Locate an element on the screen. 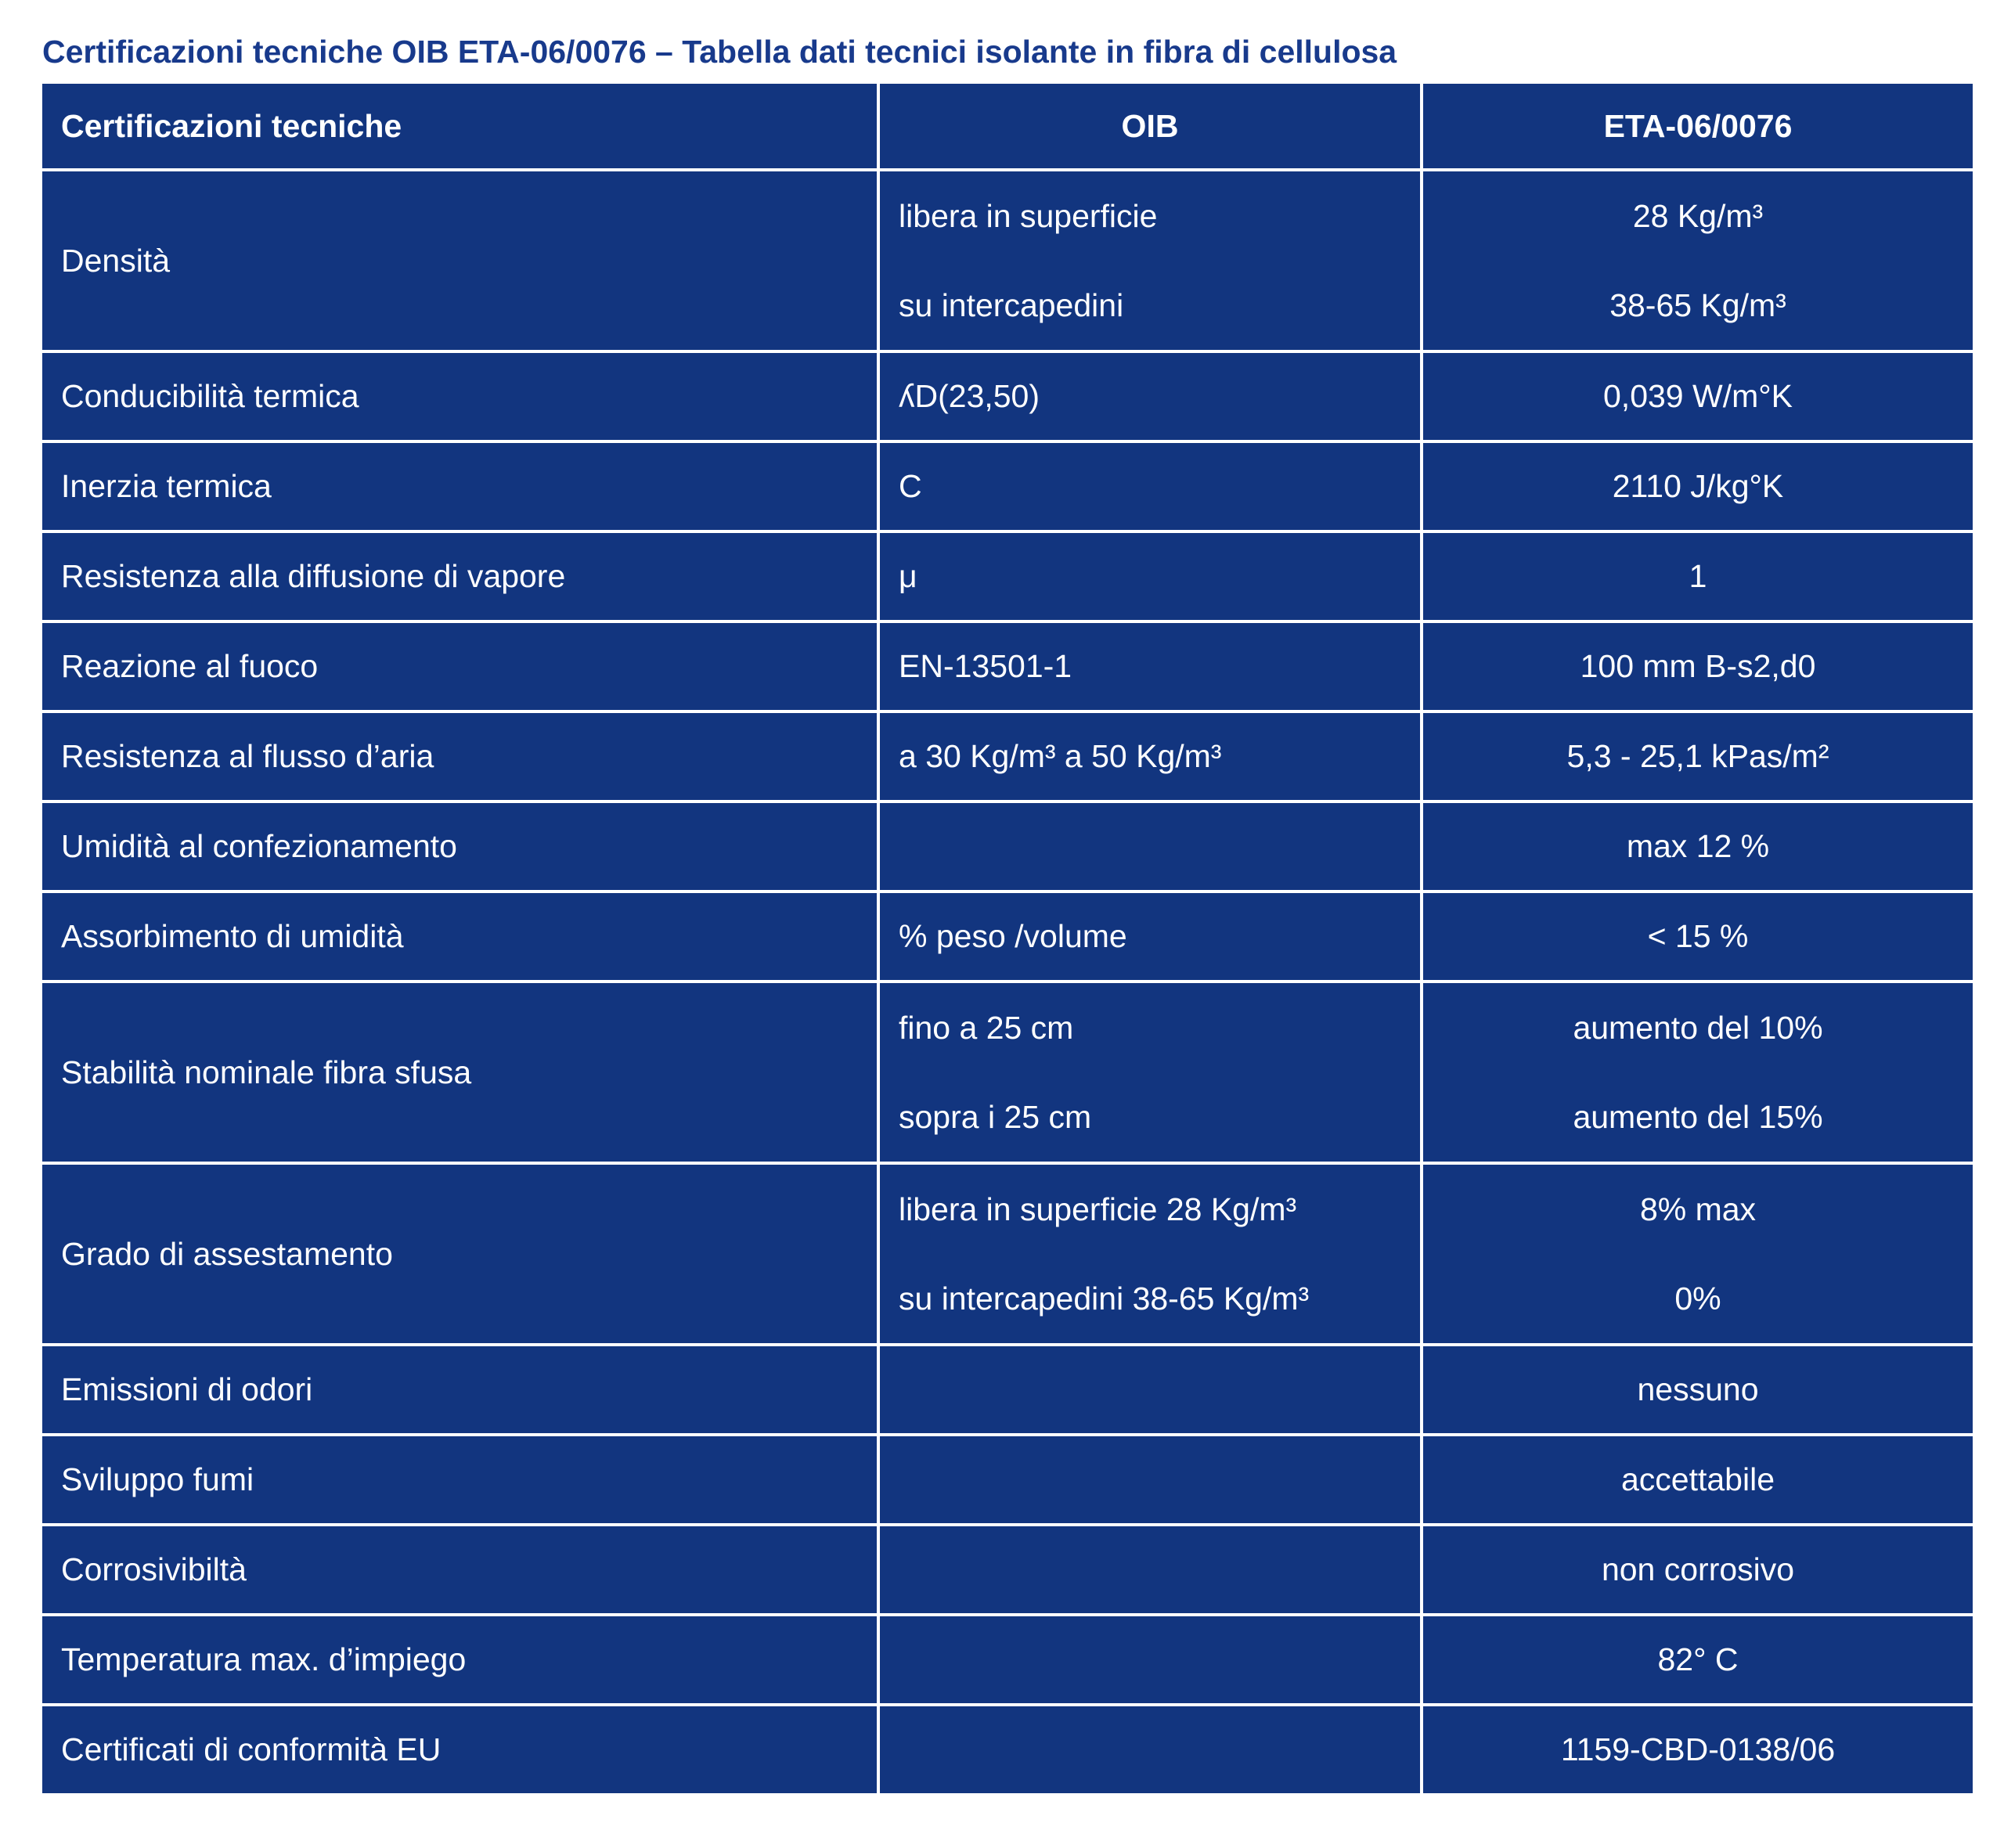 This screenshot has width=2004, height=1848. eta-value-line: 0% is located at coordinates (1698, 1299).